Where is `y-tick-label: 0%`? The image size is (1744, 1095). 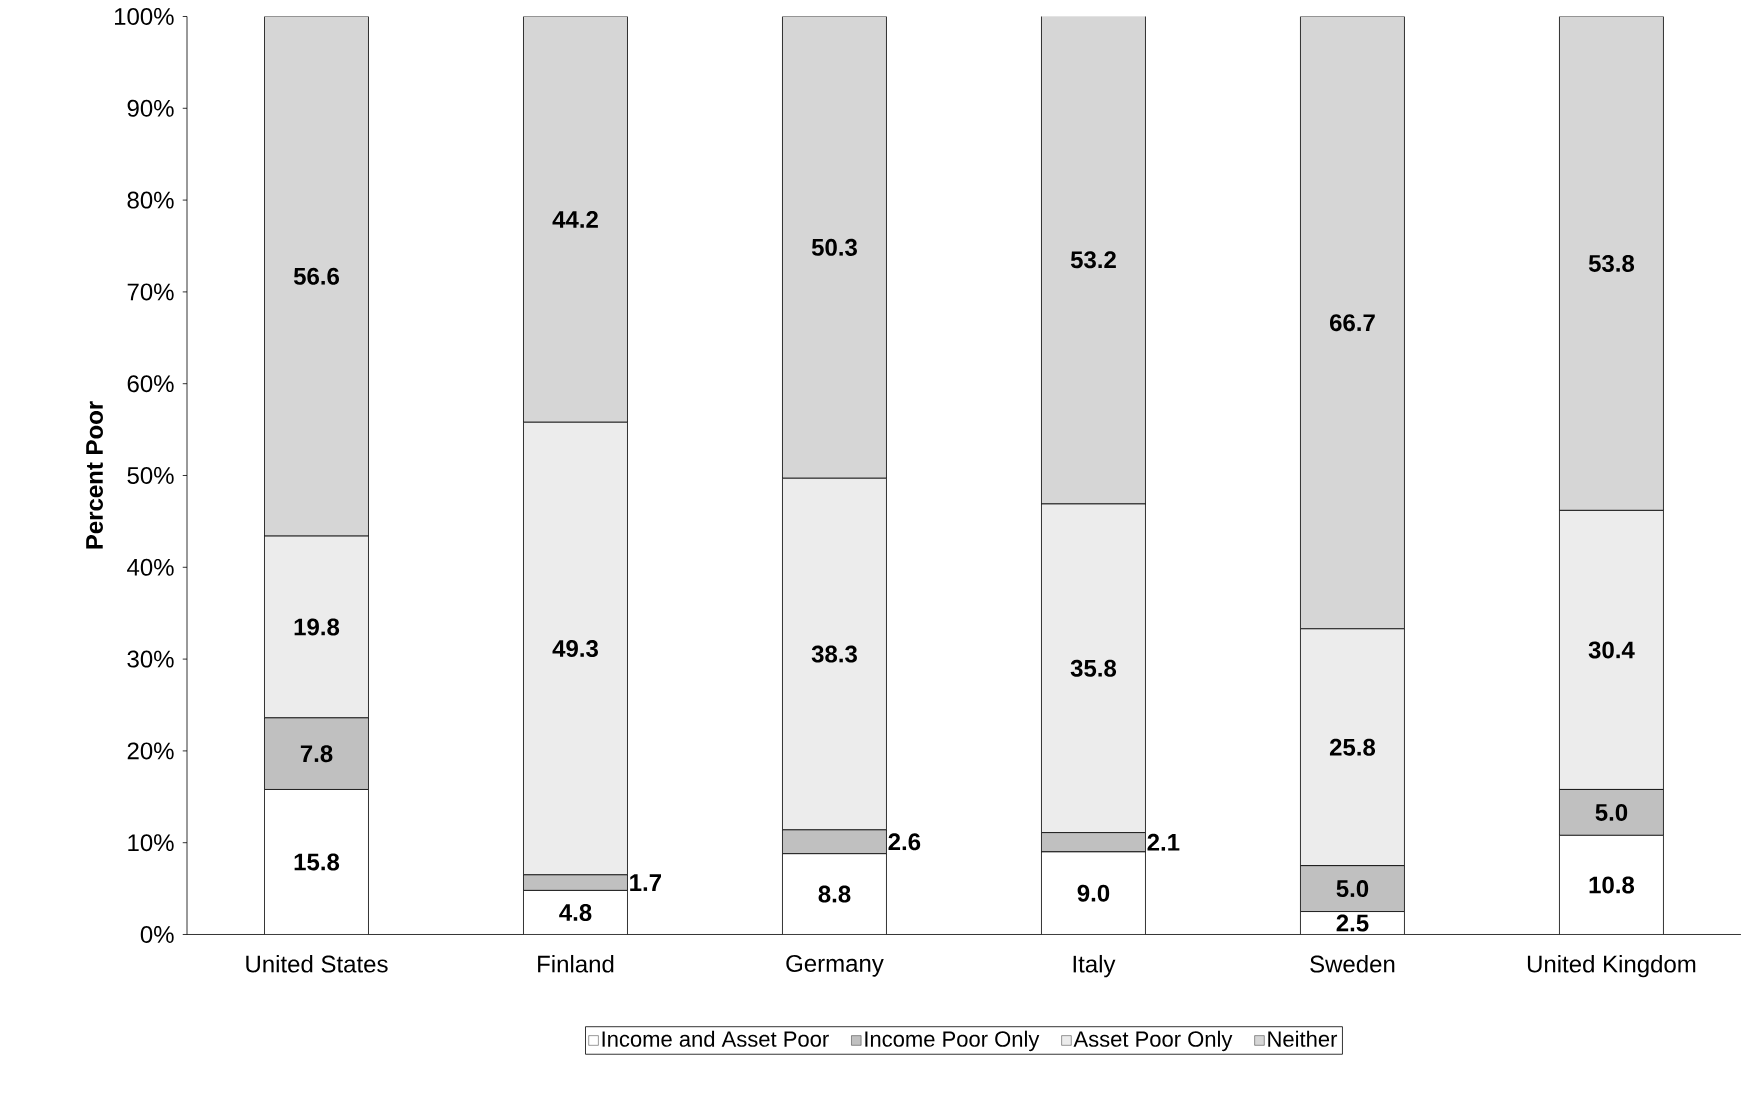 y-tick-label: 0% is located at coordinates (157, 935).